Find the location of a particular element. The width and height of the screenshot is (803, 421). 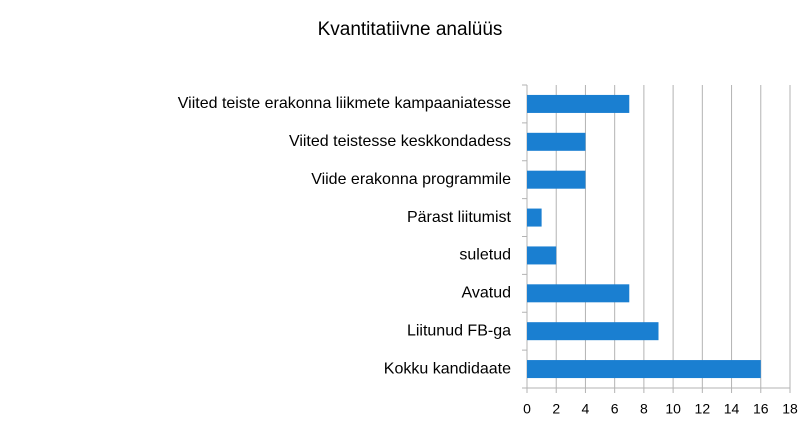

x-tick-label: 0 is located at coordinates (527, 409).